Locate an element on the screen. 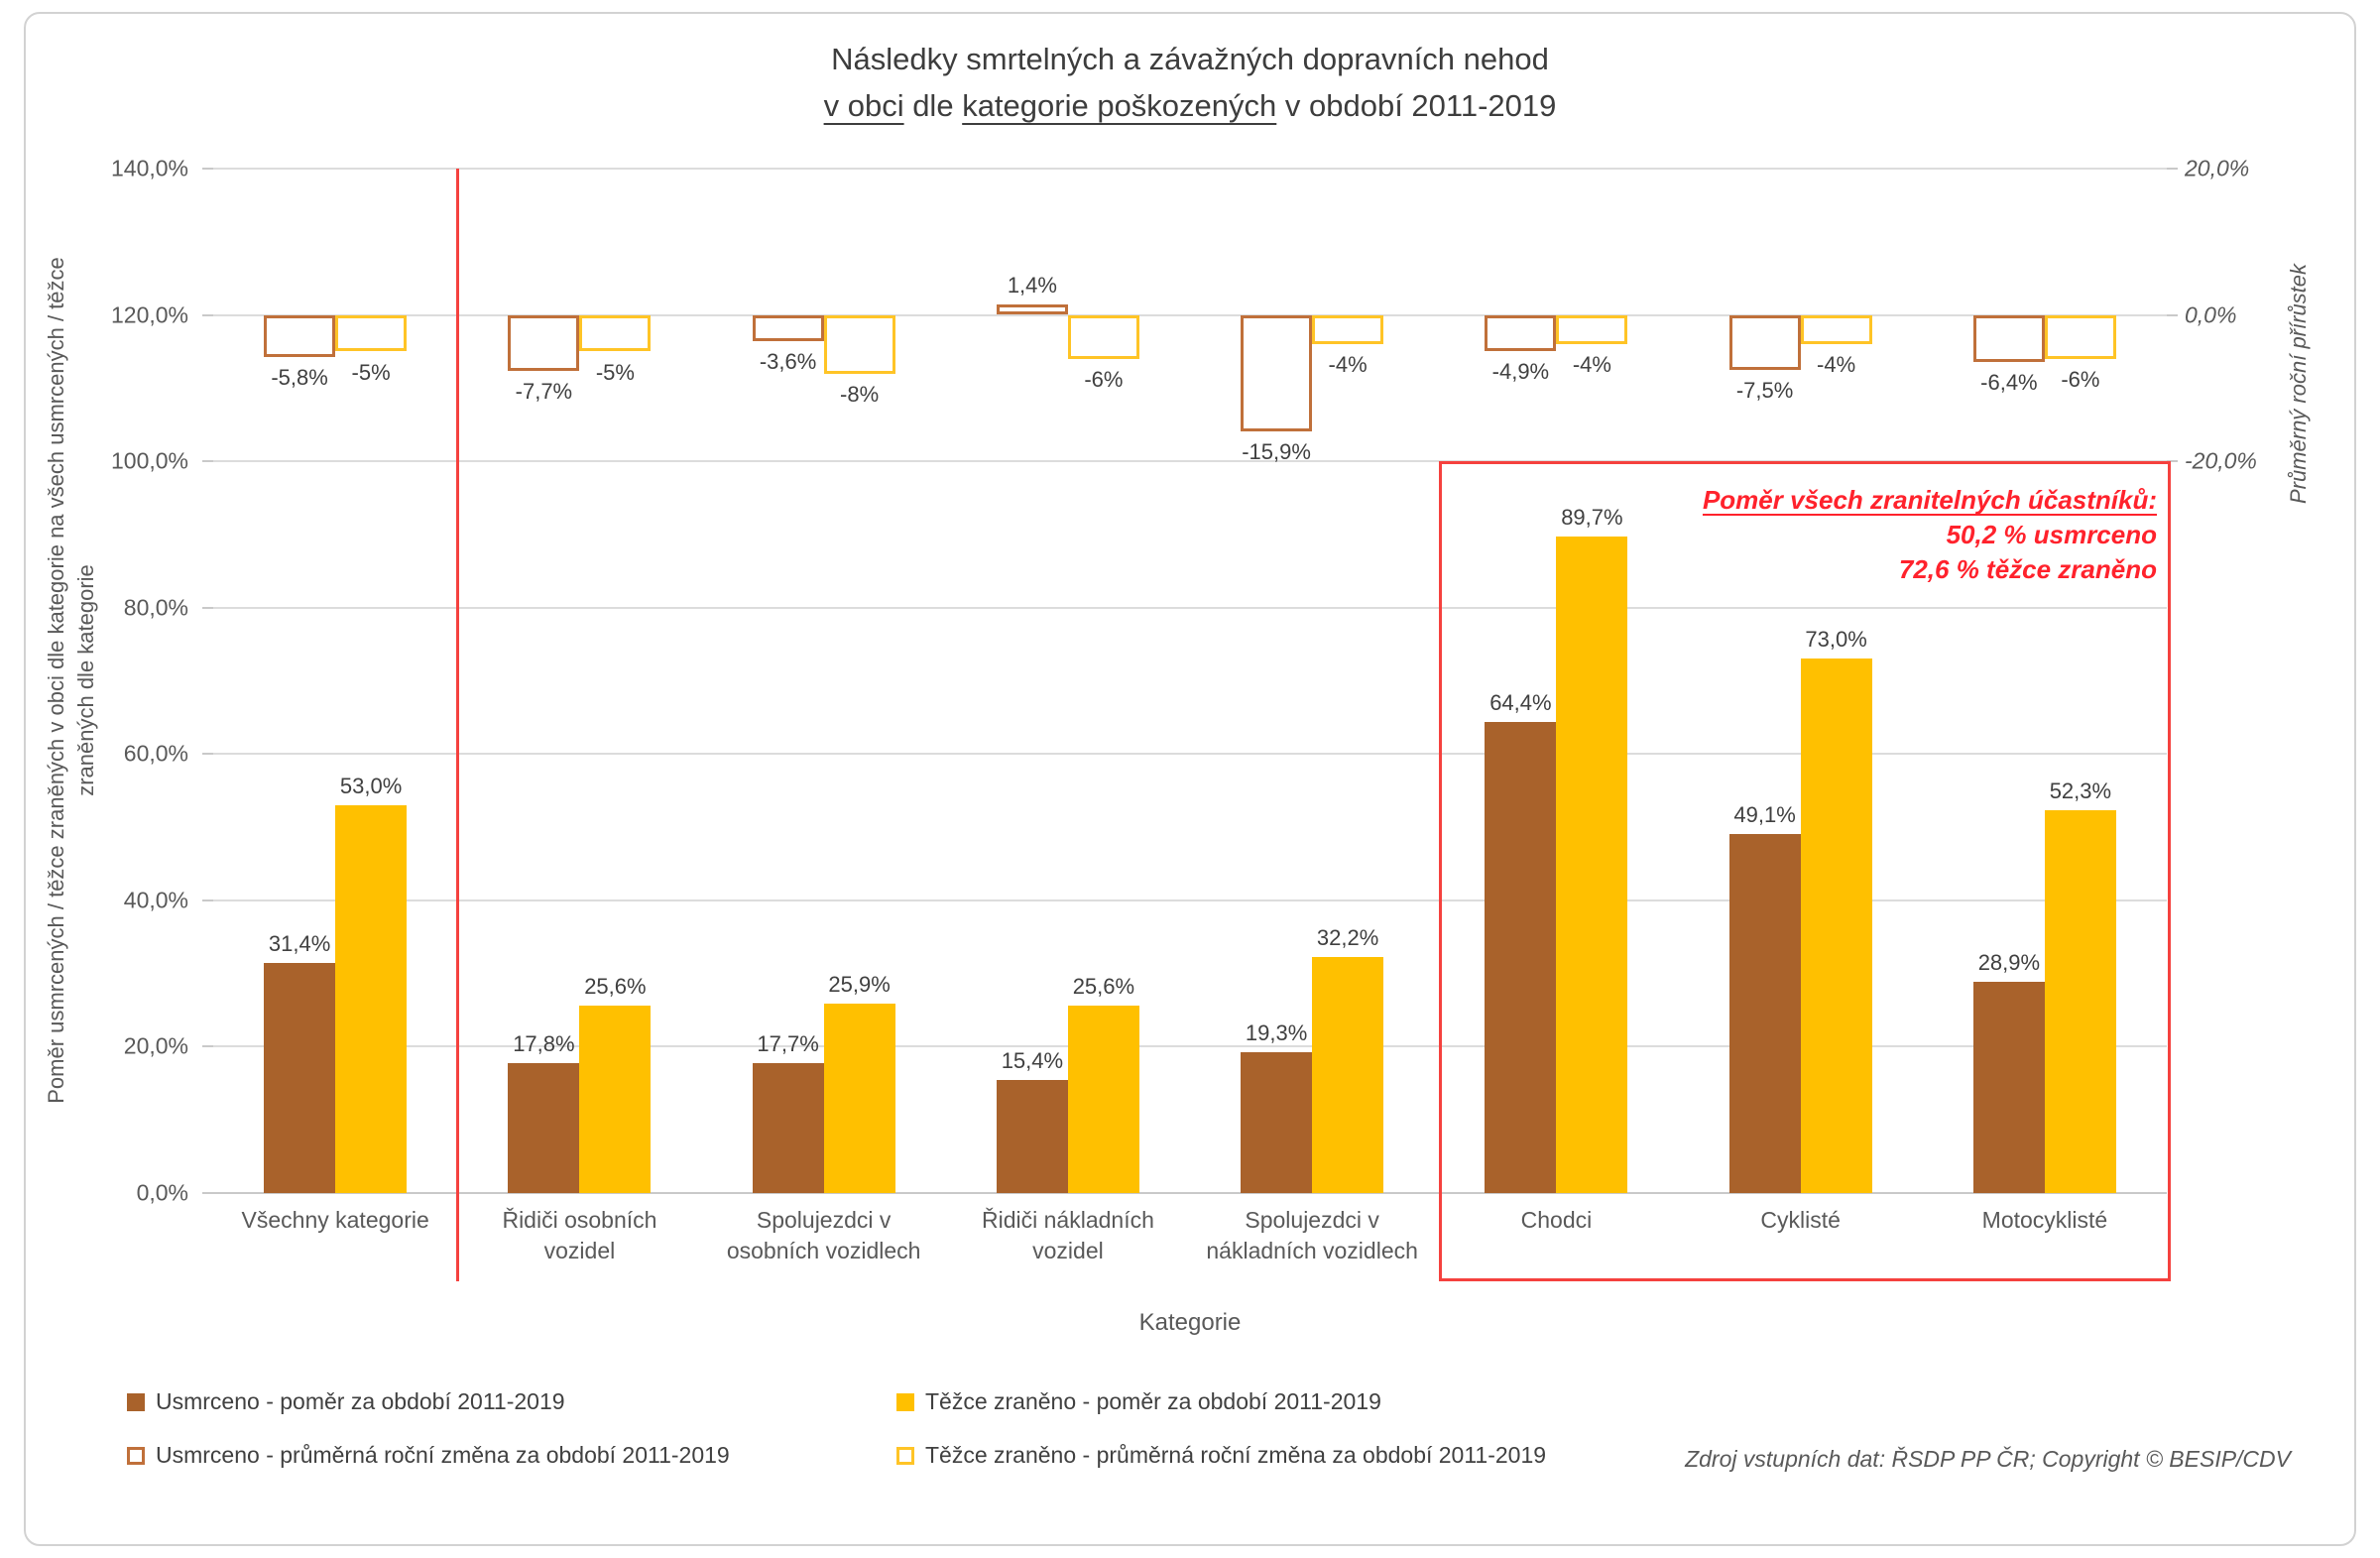 This screenshot has height=1558, width=2380. x-category-label: Chodci is located at coordinates (1556, 1220).